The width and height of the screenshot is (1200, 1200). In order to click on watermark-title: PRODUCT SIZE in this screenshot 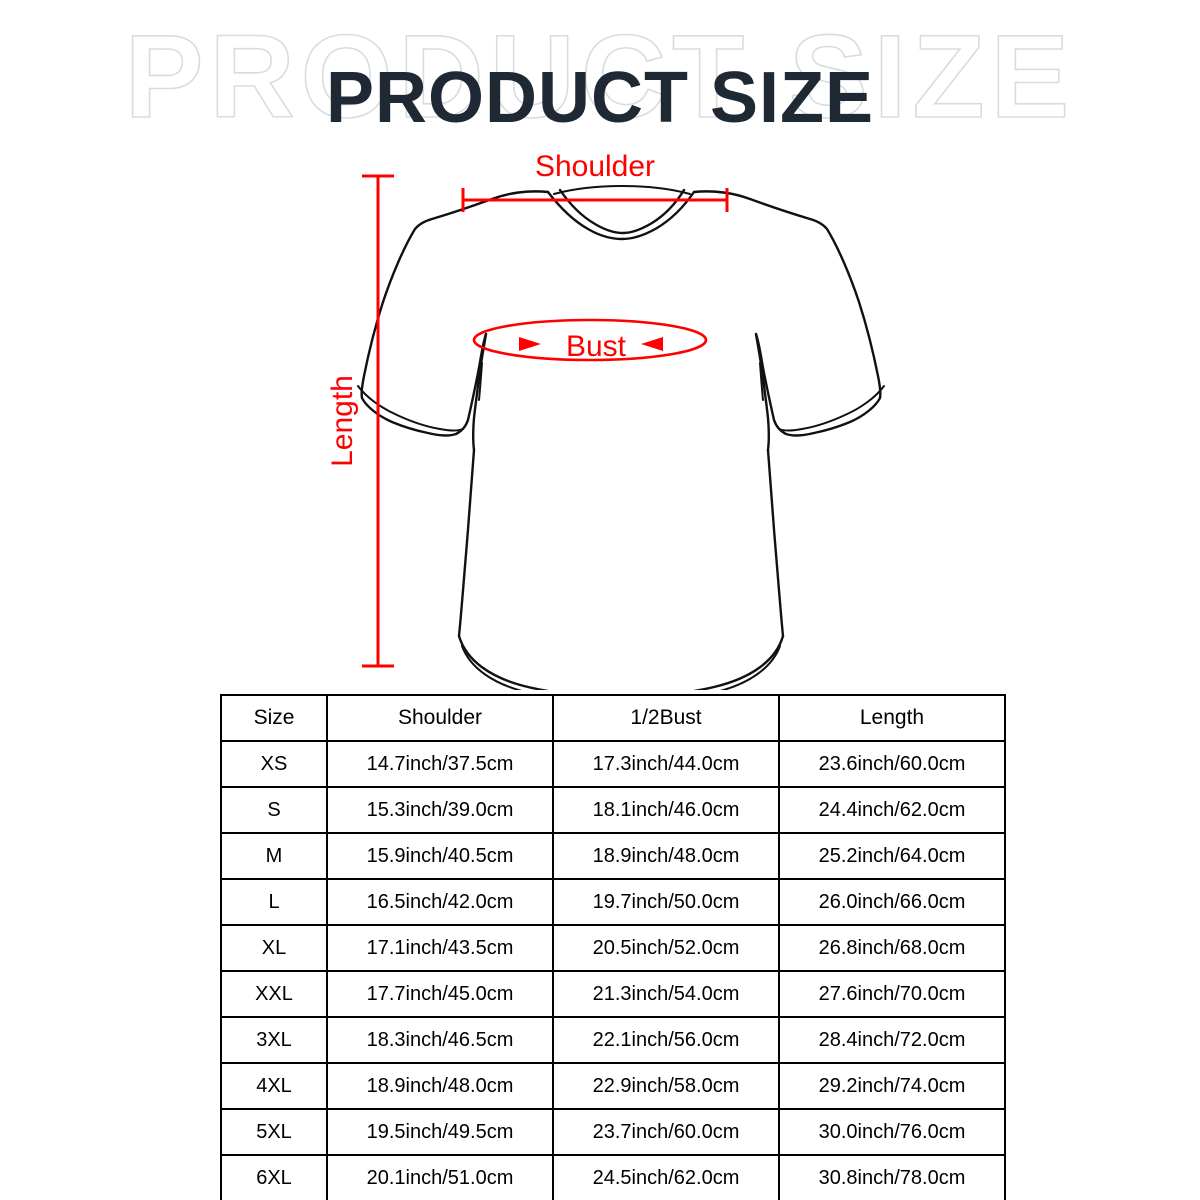, I will do `click(600, 77)`.